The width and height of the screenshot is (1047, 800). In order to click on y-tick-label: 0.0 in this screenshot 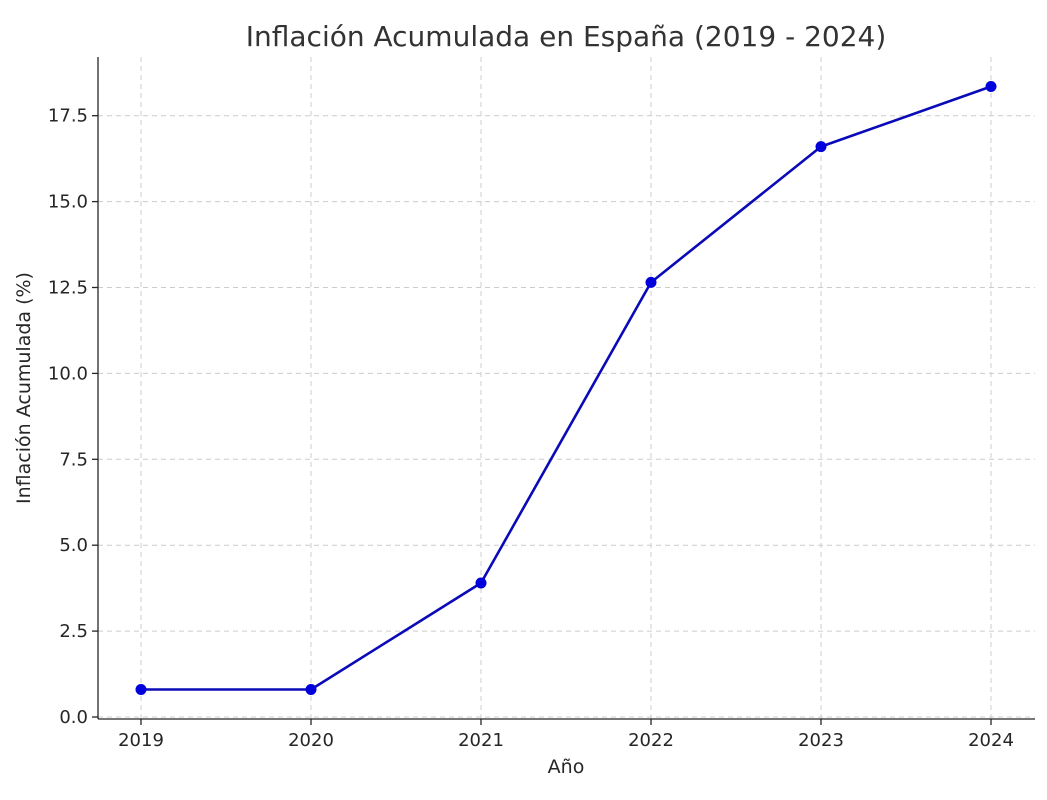, I will do `click(73, 717)`.